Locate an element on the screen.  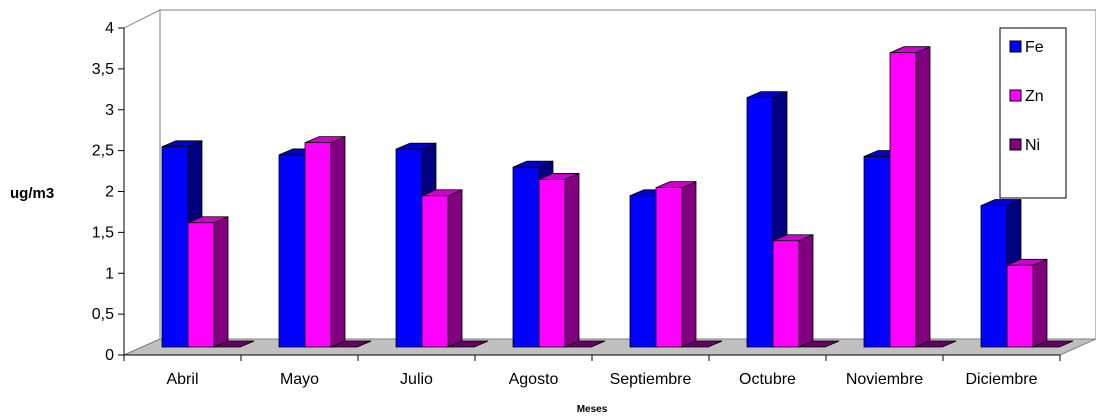
x-tick-label: Mayo is located at coordinates (299, 379).